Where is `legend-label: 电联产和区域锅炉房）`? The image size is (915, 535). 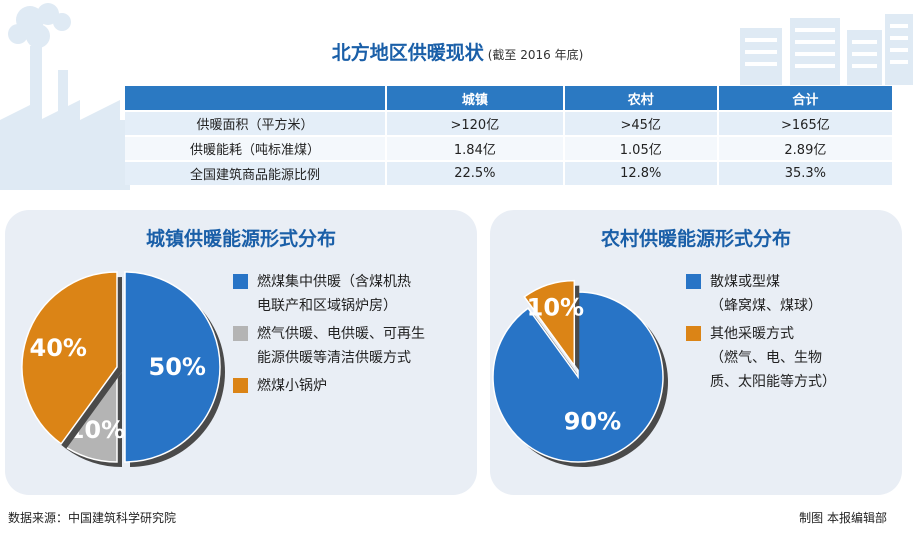 legend-label: 电联产和区域锅炉房） is located at coordinates (327, 306).